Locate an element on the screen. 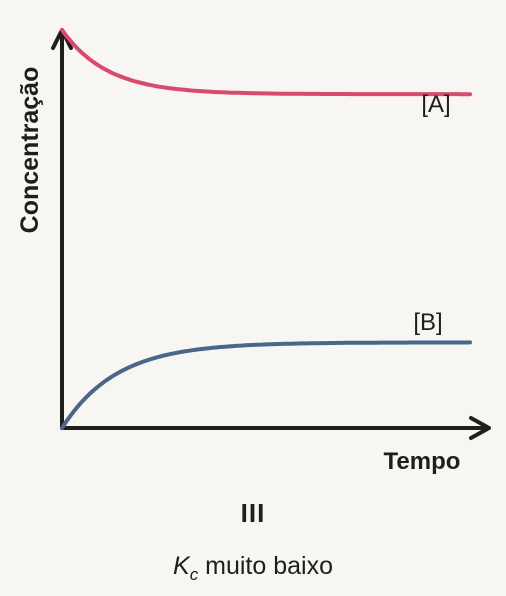 The width and height of the screenshot is (506, 596). series-line-a is located at coordinates (266, 62).